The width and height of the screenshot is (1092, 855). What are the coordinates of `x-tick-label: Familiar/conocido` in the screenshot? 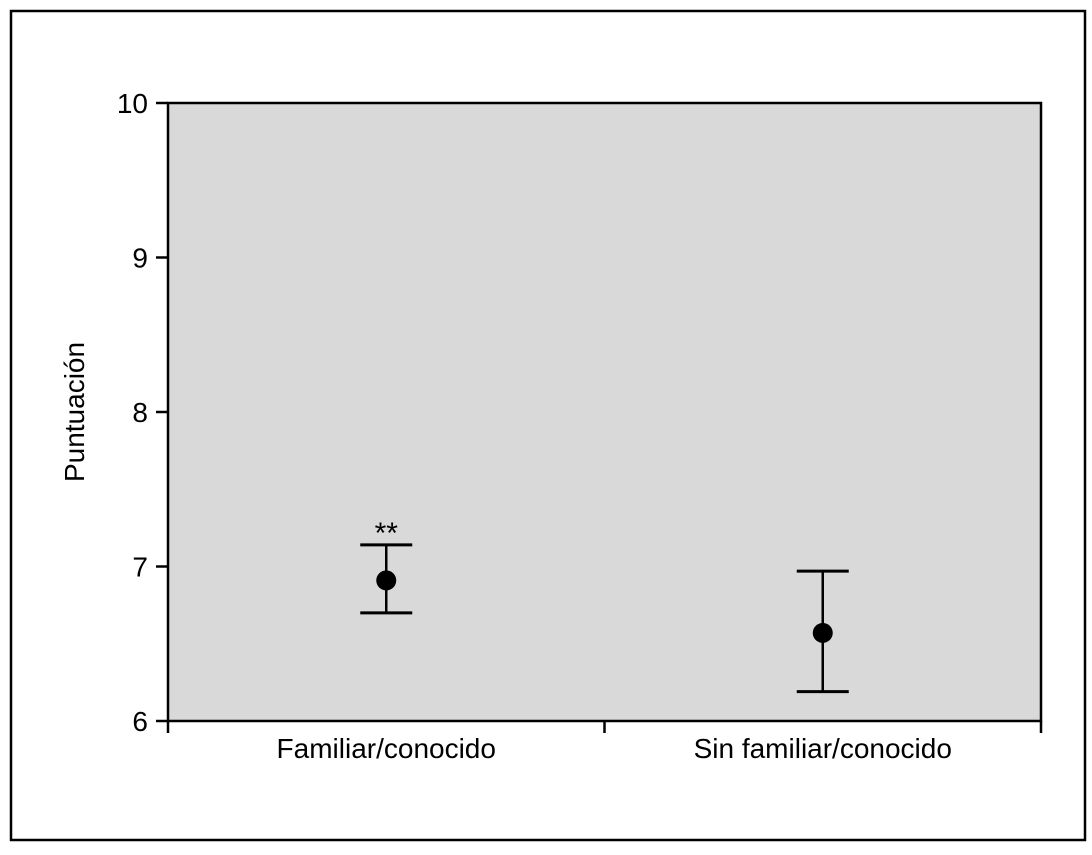 It's located at (386, 748).